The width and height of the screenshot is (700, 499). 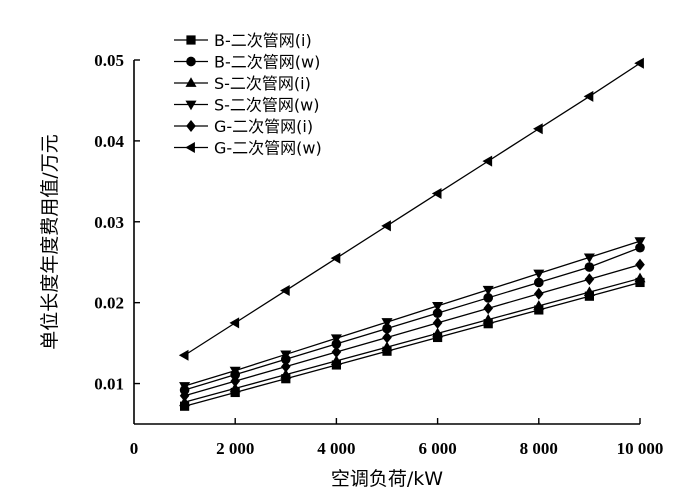 I want to click on y-axis-label: 单位长度年度费用值/万元, so click(x=50, y=241).